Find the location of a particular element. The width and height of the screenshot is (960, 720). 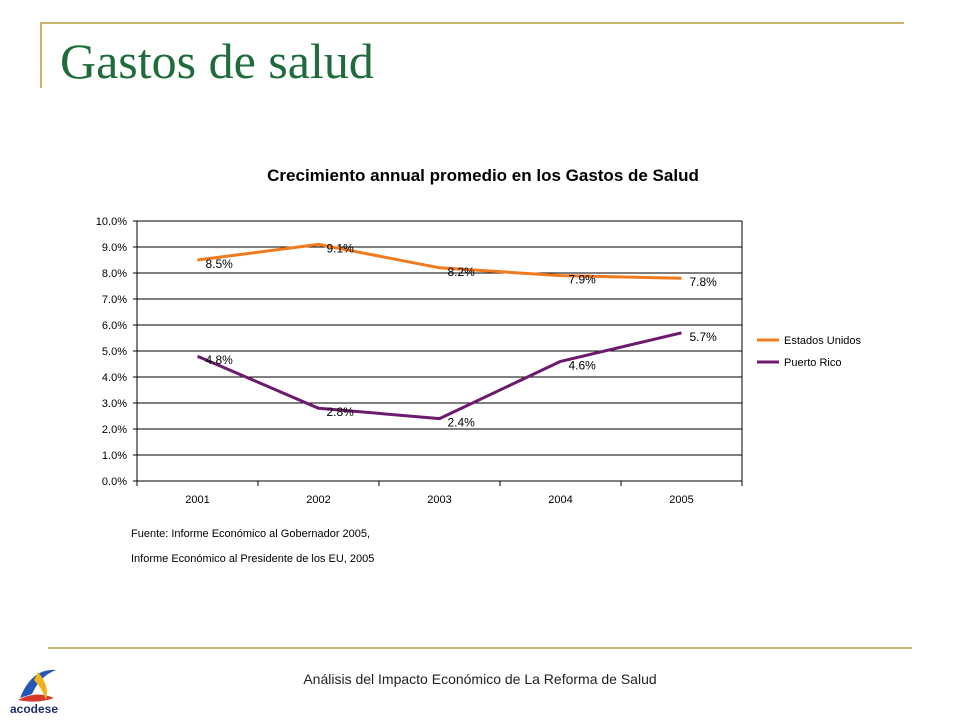

x-tick-label: 2003 is located at coordinates (439, 500).